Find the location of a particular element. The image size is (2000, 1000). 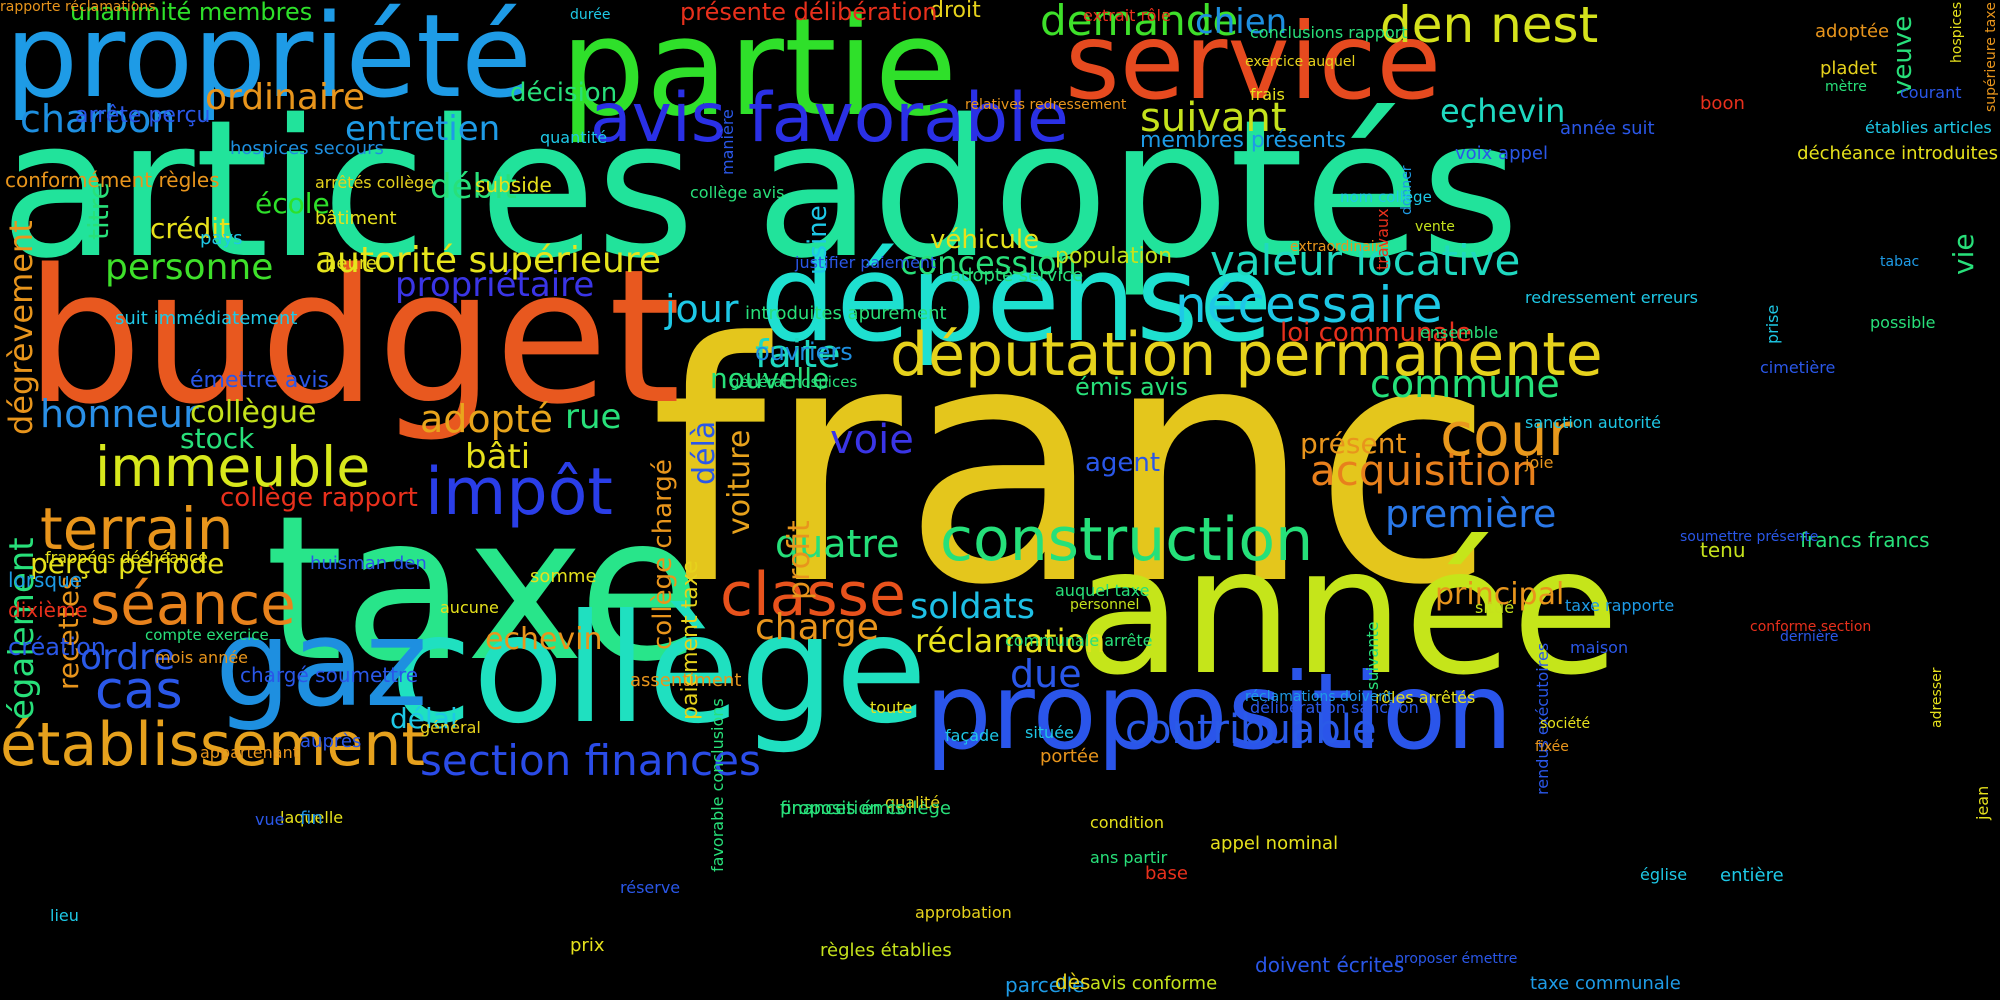

cloud-word: due is located at coordinates (1046, 674).